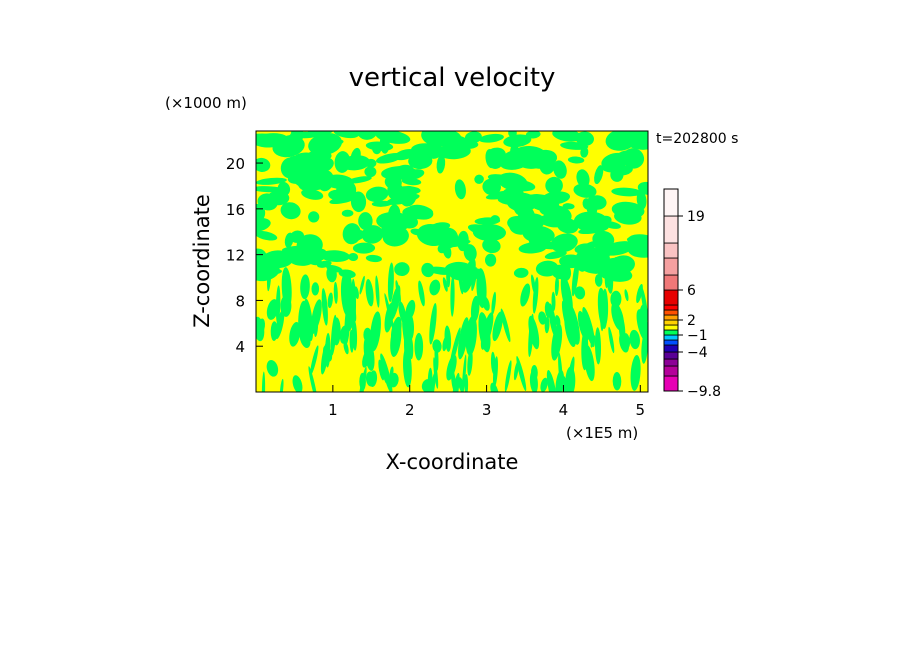 This screenshot has height=654, width=904. Describe the element at coordinates (240, 301) in the screenshot. I see `y-tick-label: 8` at that location.